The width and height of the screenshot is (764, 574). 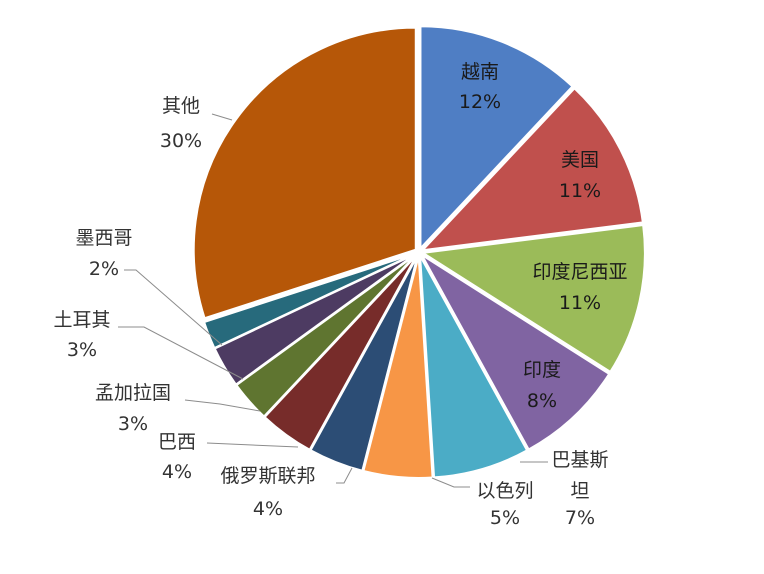 What do you see at coordinates (181, 106) in the screenshot?
I see `slice-12-name-label: 其他` at bounding box center [181, 106].